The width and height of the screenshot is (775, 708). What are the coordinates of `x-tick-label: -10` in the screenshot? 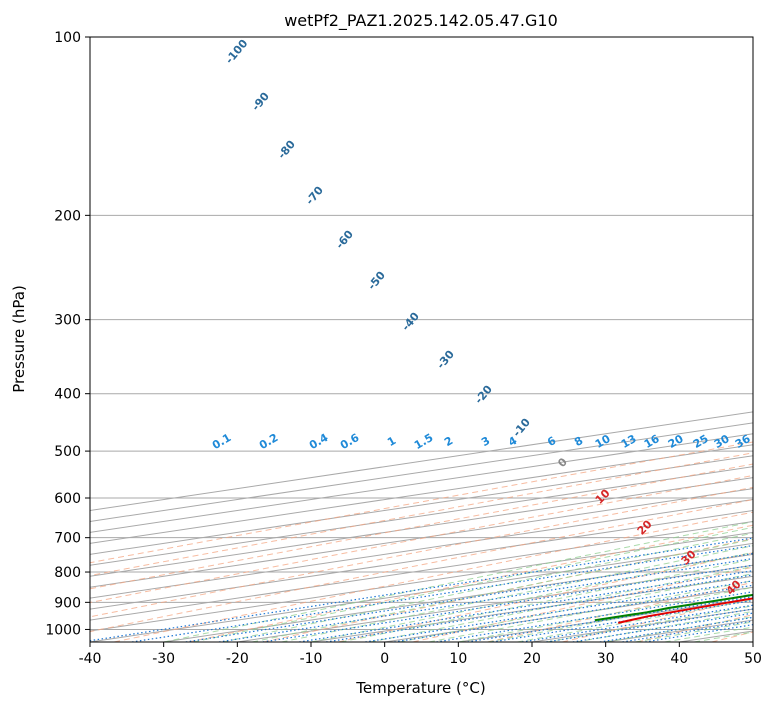 It's located at (311, 659).